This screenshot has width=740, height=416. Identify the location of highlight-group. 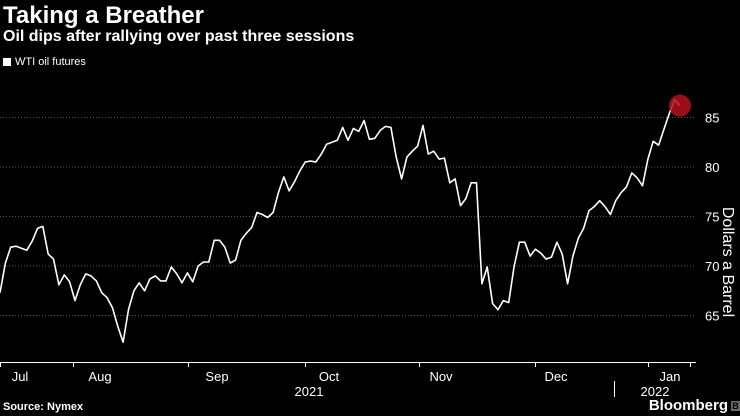
(680, 105).